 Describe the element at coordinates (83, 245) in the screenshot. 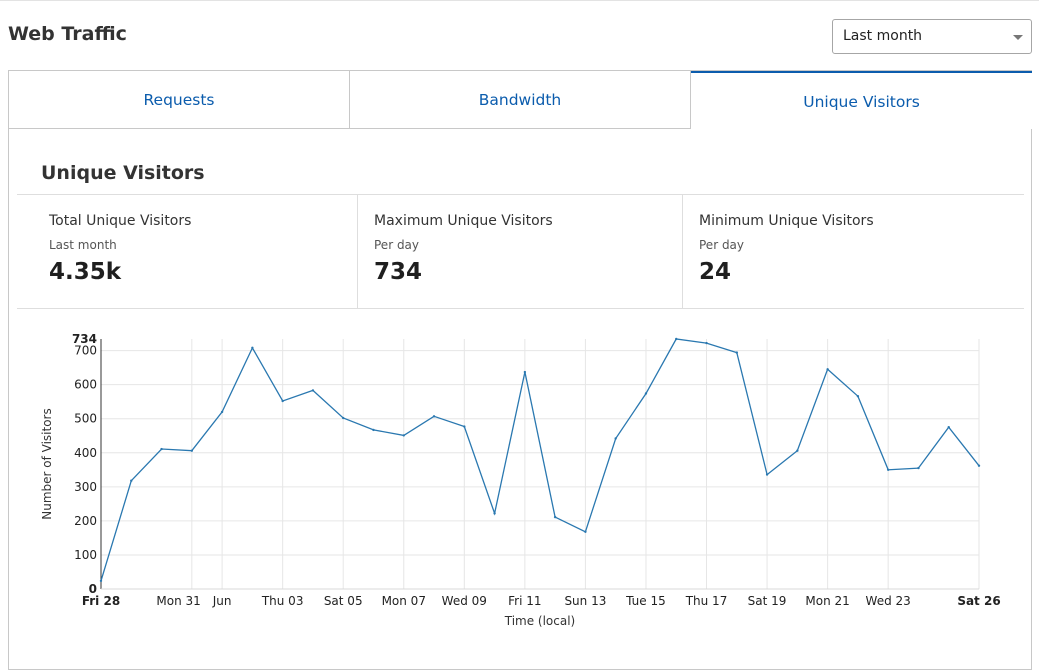

I see `stat-sublabel: Last month` at that location.